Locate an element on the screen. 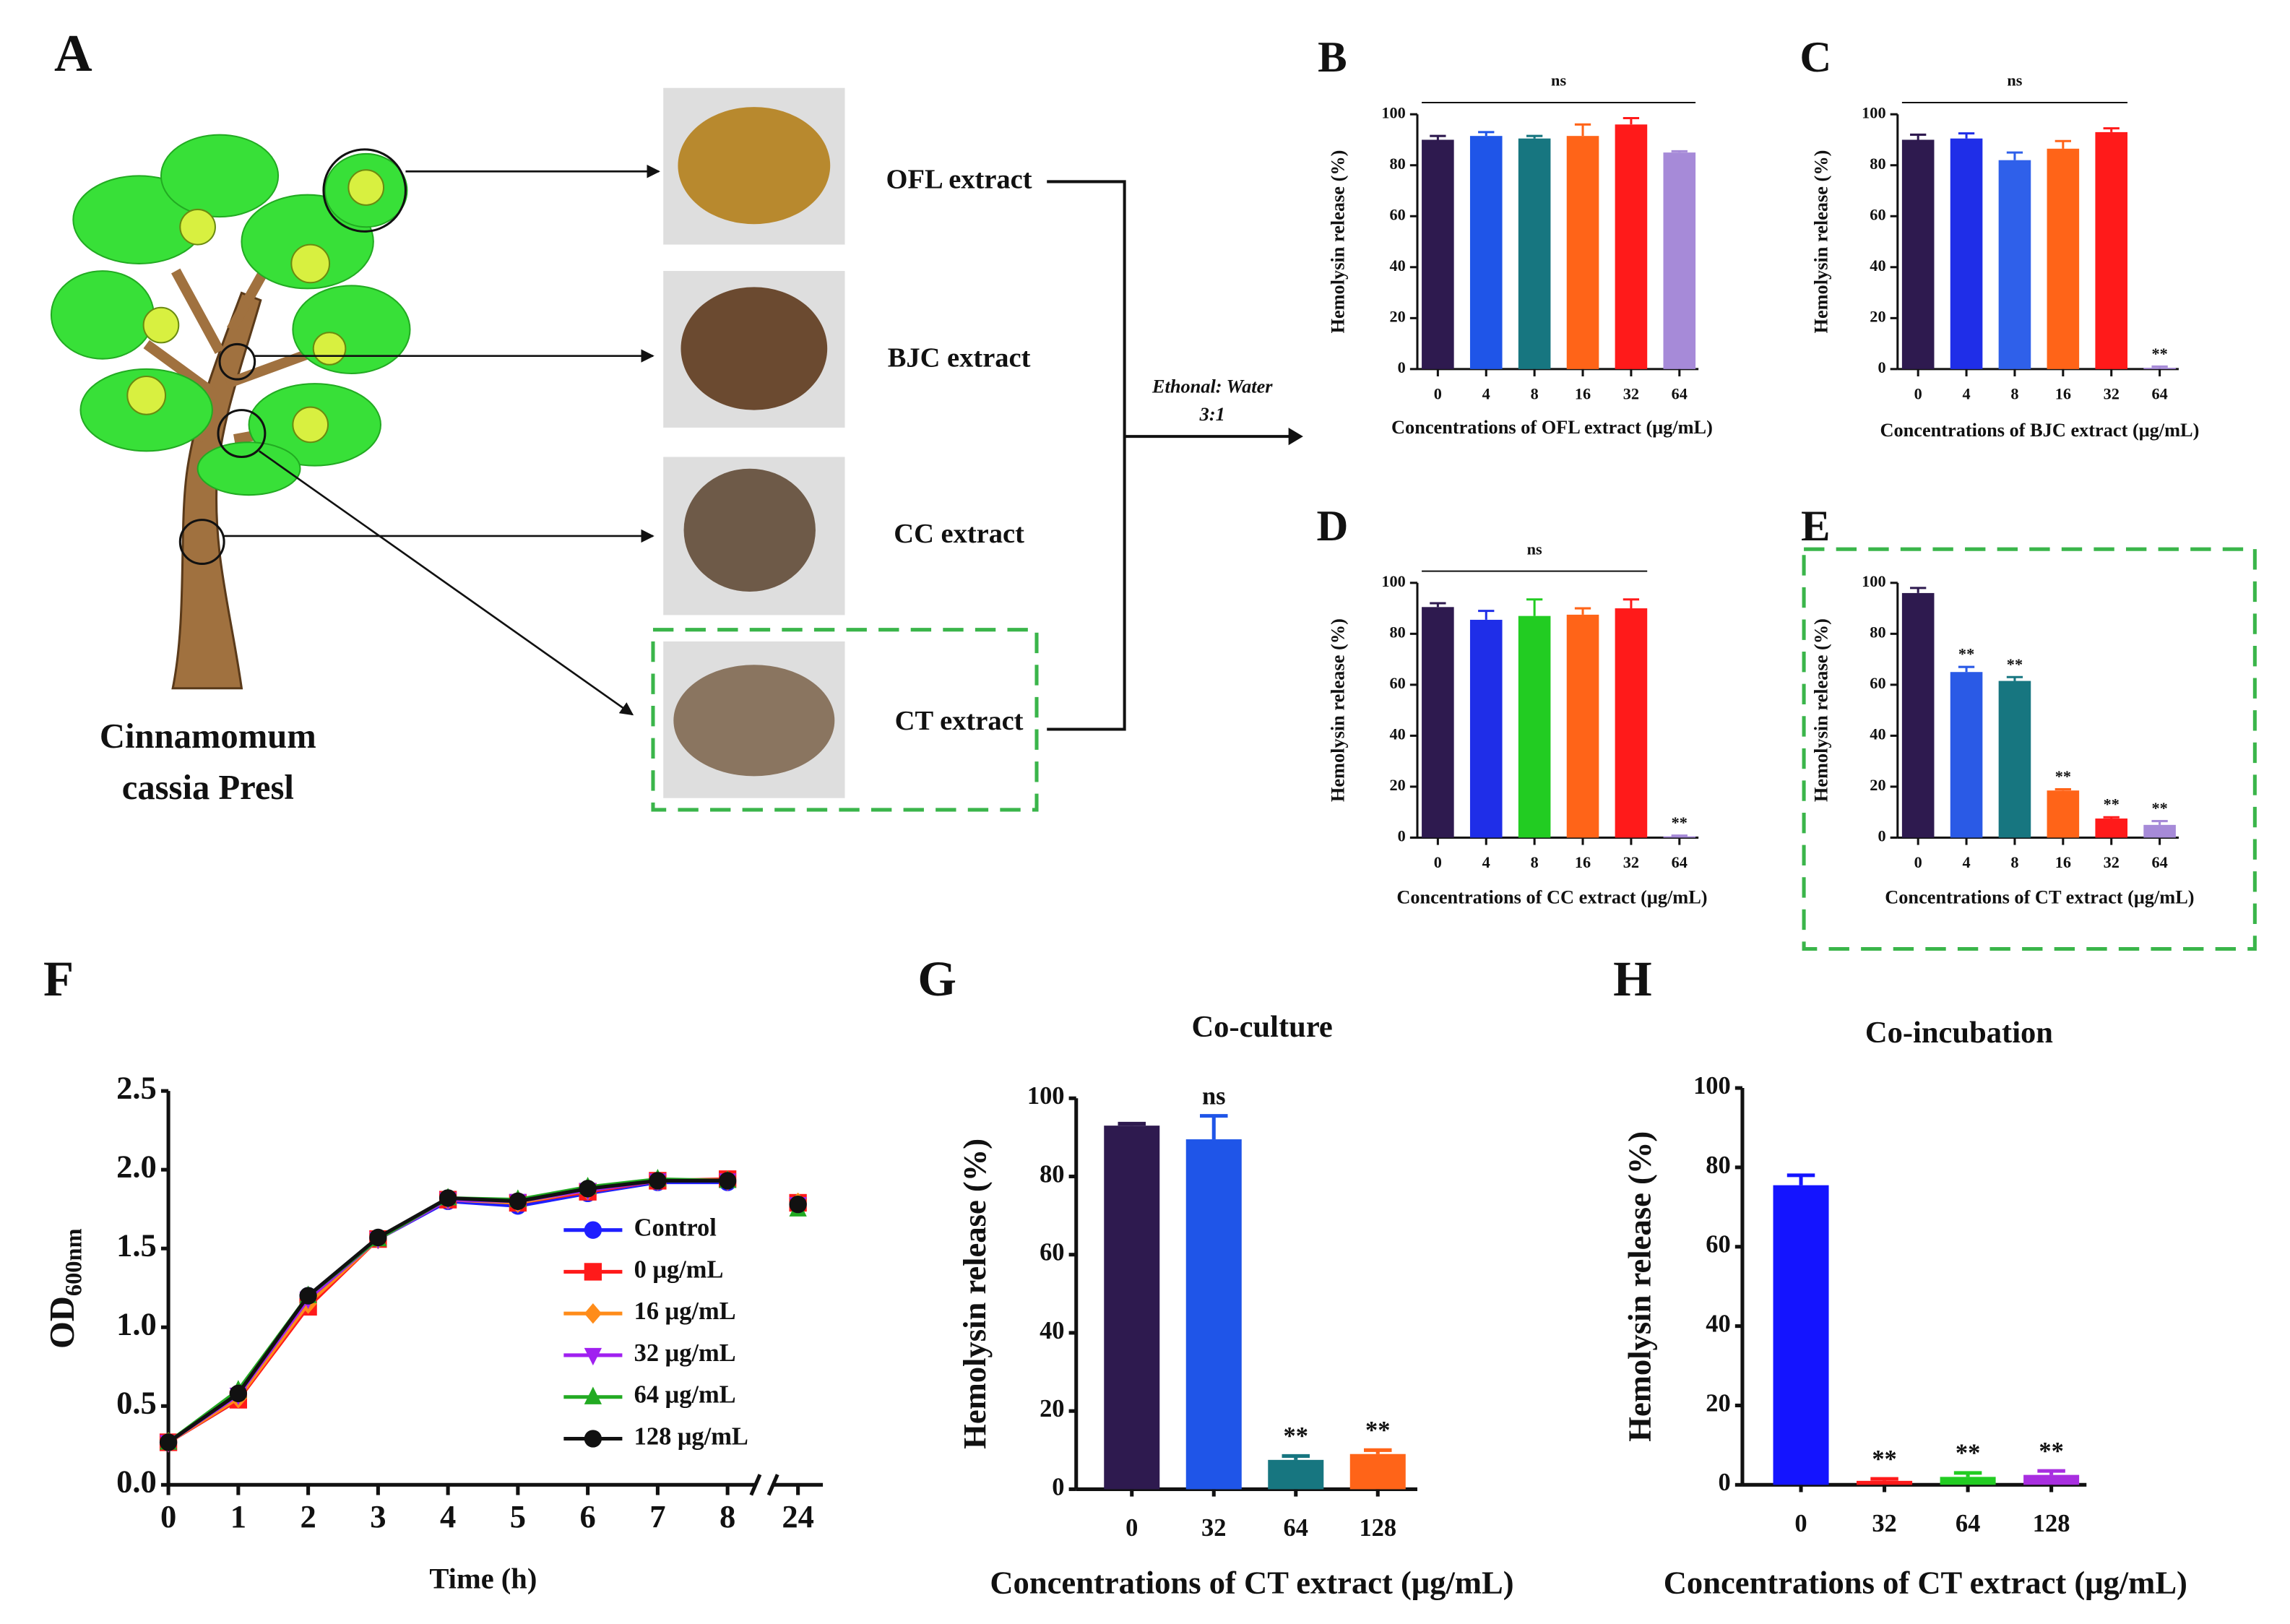  x-axis-label: Time (h) is located at coordinates (483, 1578).